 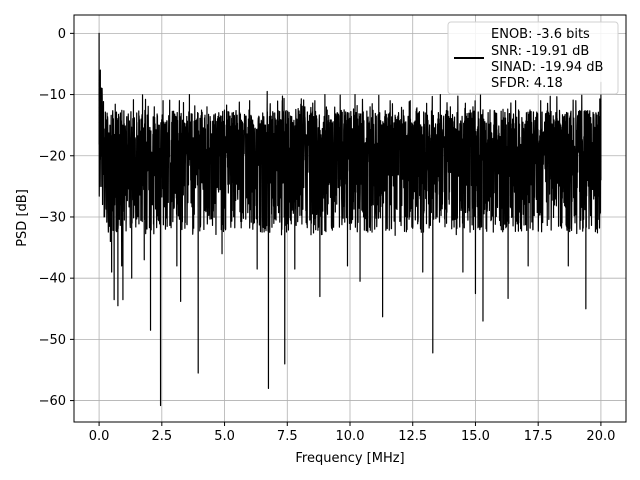 What do you see at coordinates (600, 436) in the screenshot?
I see `x-tick-label: 20.0` at bounding box center [600, 436].